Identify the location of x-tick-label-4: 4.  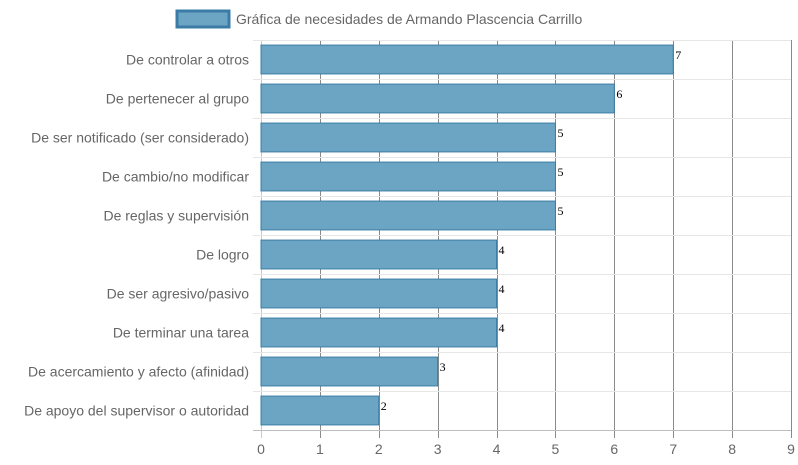
(497, 449).